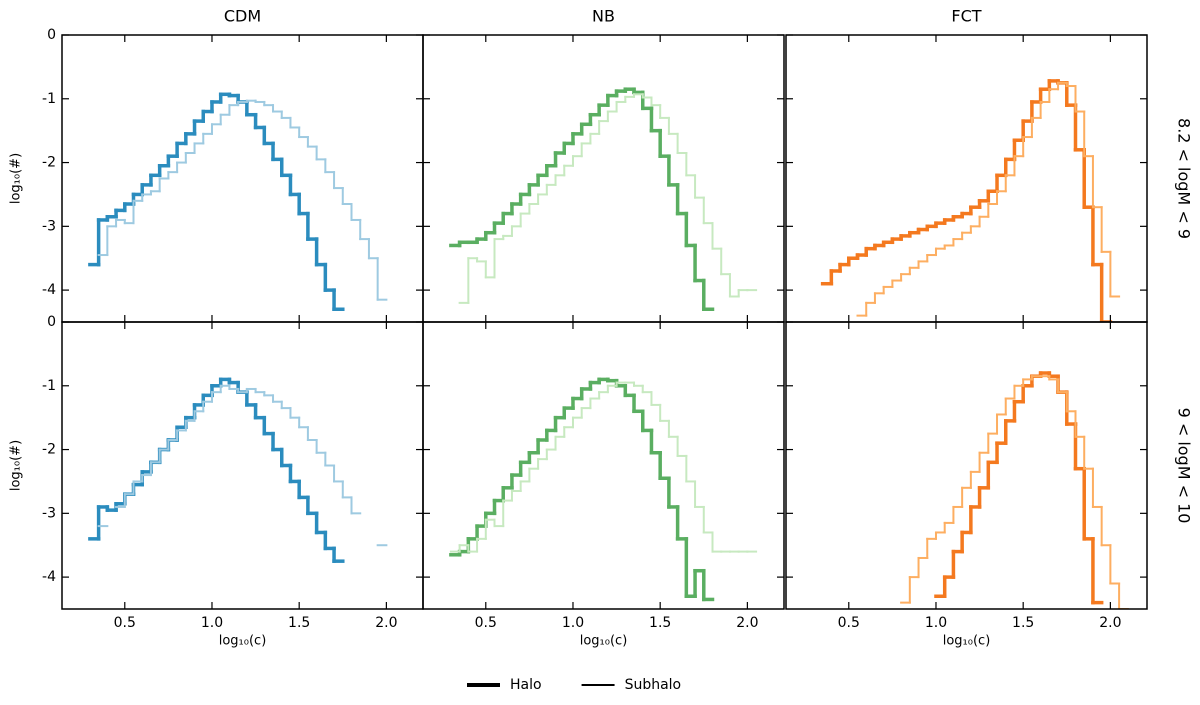 Image resolution: width=1200 pixels, height=705 pixels. I want to click on legend-label: Subhalo, so click(653, 685).